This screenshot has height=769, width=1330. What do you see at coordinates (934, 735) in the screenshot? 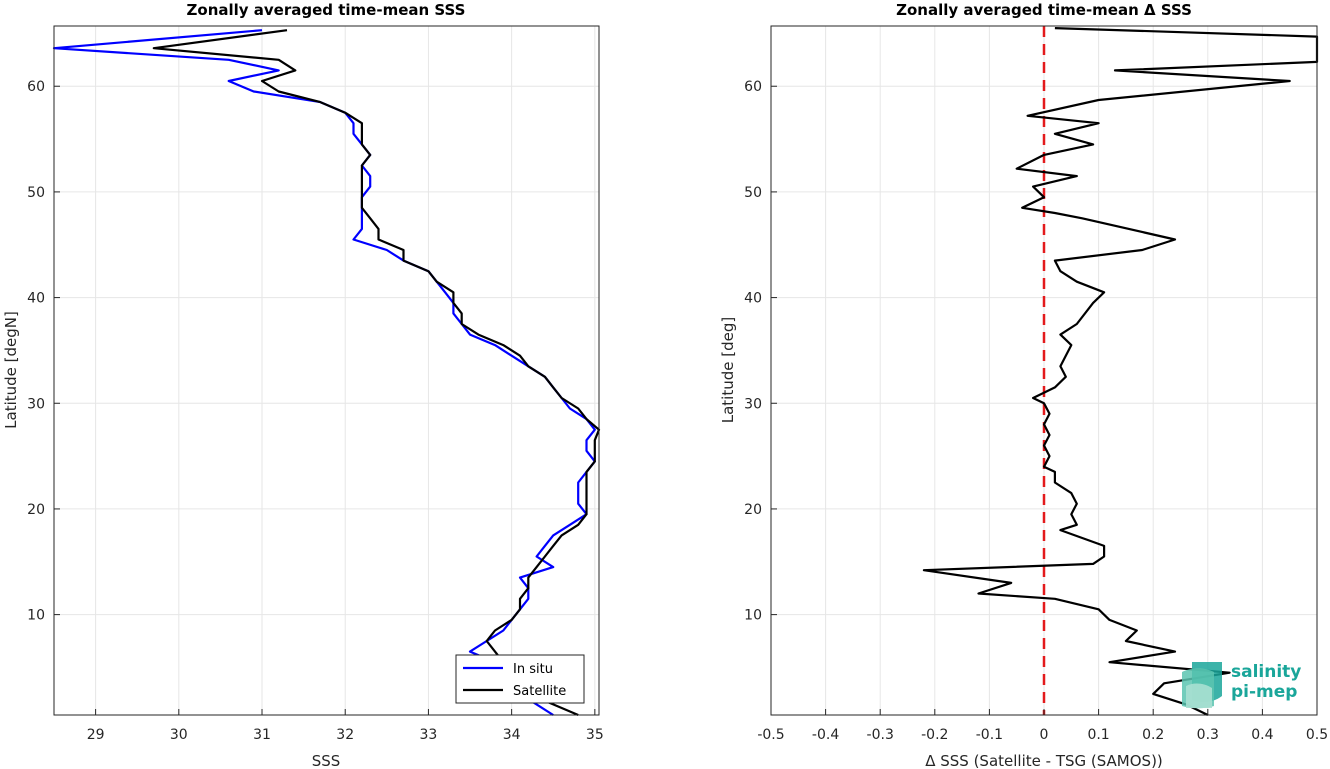
I see `x-tick-label: -0.2` at bounding box center [934, 735].